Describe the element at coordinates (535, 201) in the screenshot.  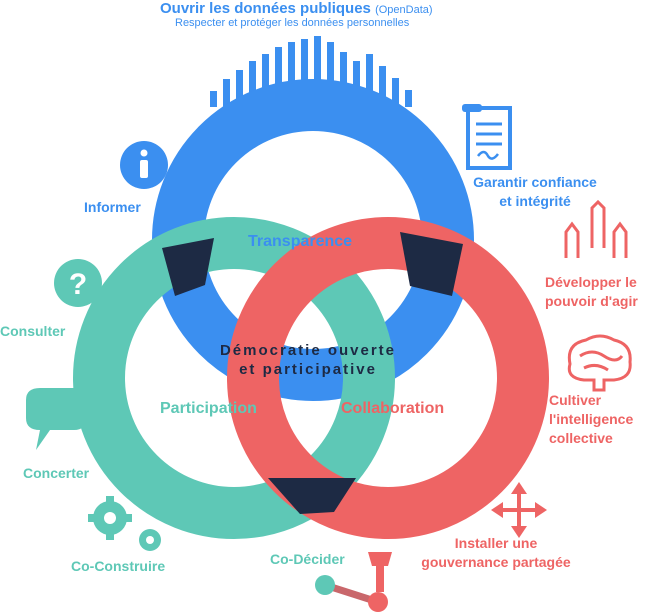
I see `confiance-line2: et intégrité` at that location.